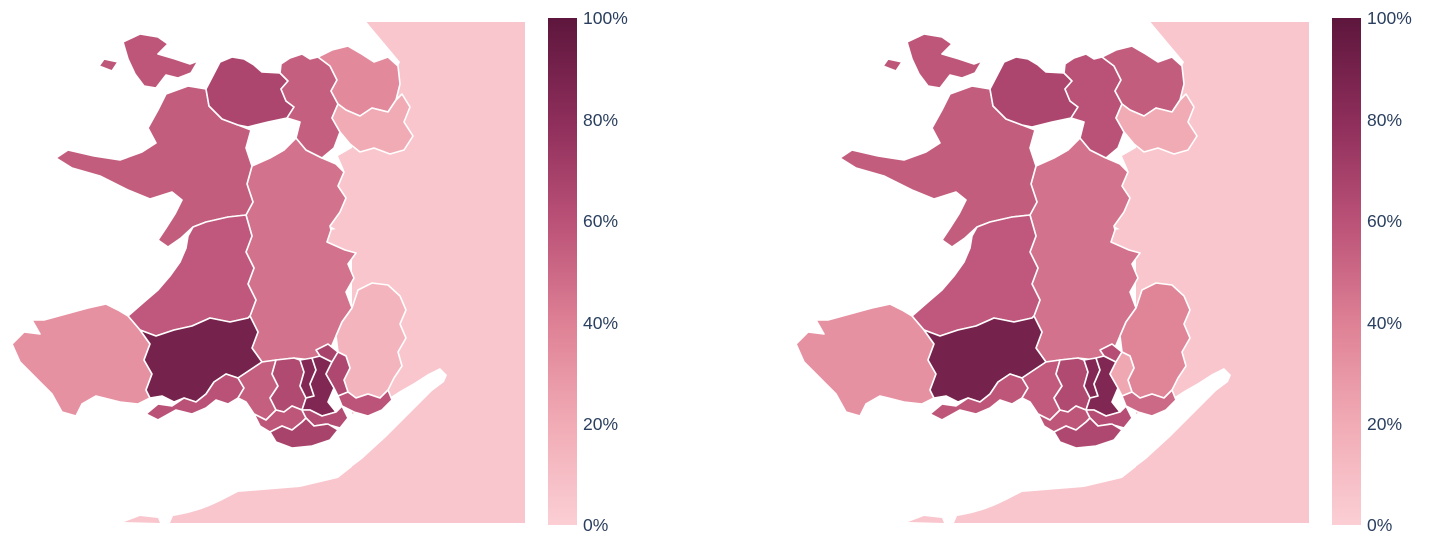 This screenshot has width=1434, height=541. I want to click on colorbar-ticks-right: 100% 80% 60% 40% 20% 0%, so click(1398, 270).